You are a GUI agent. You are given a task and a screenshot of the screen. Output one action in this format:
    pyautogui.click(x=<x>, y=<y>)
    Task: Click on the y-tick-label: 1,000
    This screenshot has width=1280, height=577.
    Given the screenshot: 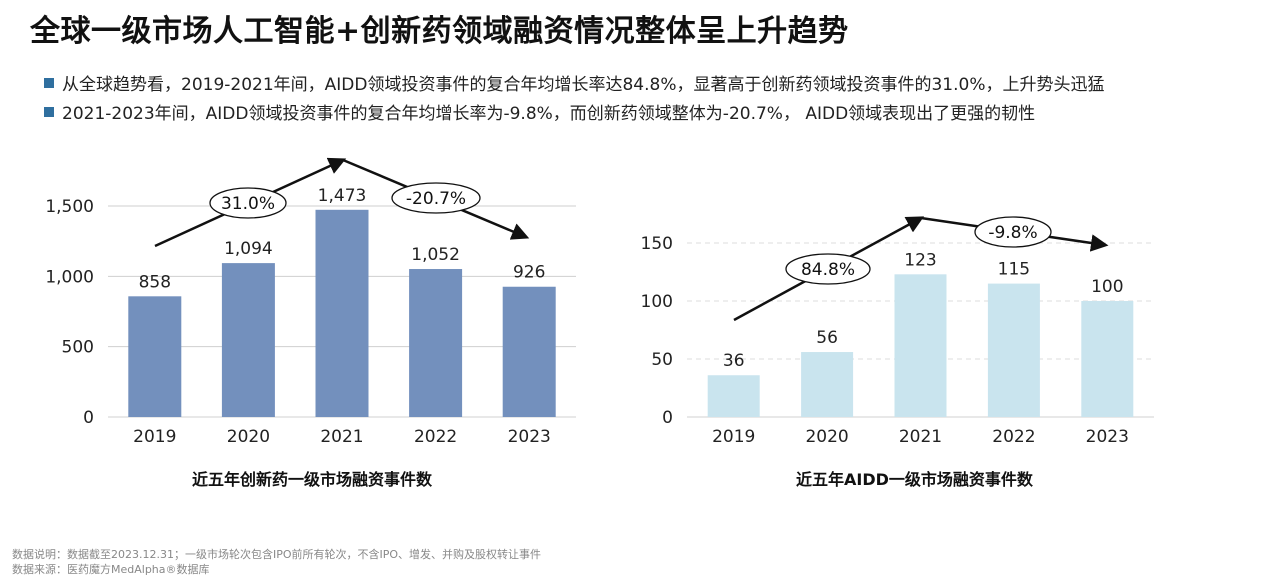 What is the action you would take?
    pyautogui.click(x=69, y=277)
    